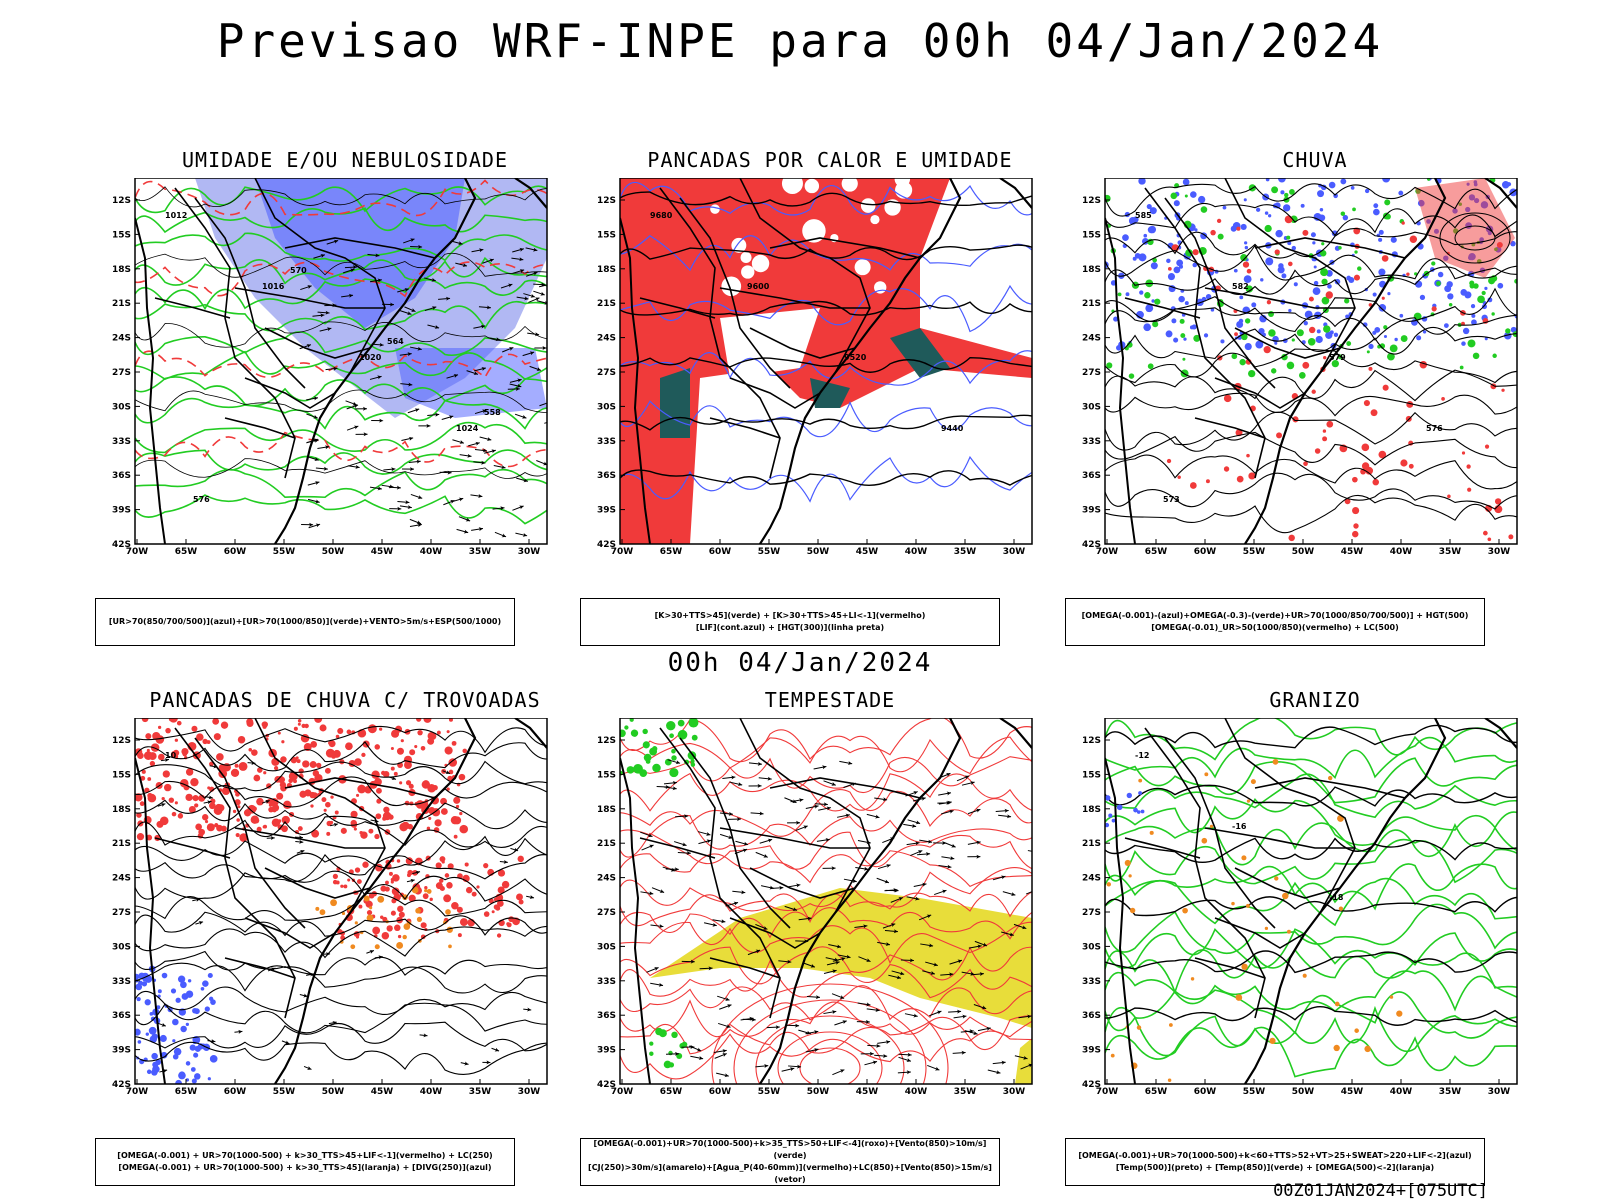 This screenshot has width=1600, height=1201. Describe the element at coordinates (855, 357) in the screenshot. I see `contour-label: 9520` at that location.